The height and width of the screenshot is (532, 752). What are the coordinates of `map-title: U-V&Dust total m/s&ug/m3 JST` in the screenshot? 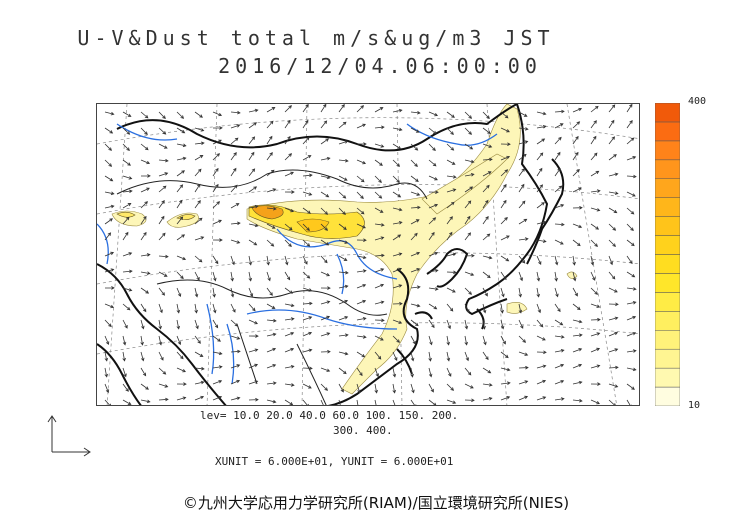 It's located at (316, 38).